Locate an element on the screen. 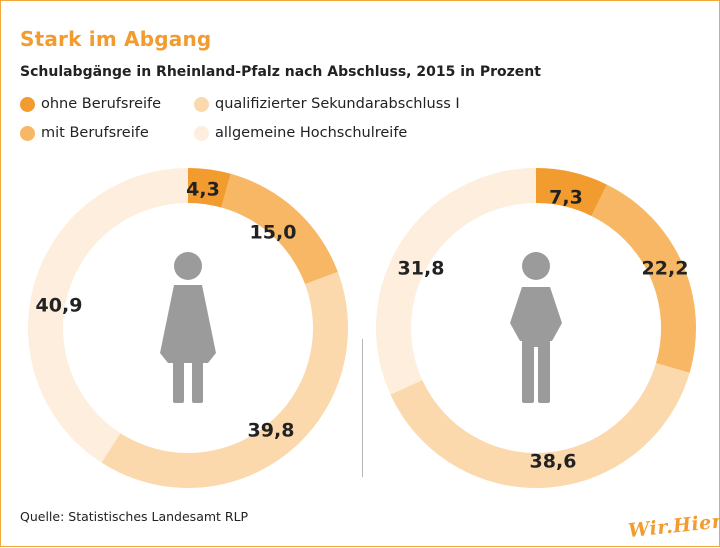  data-label: 15,0 is located at coordinates (273, 233).